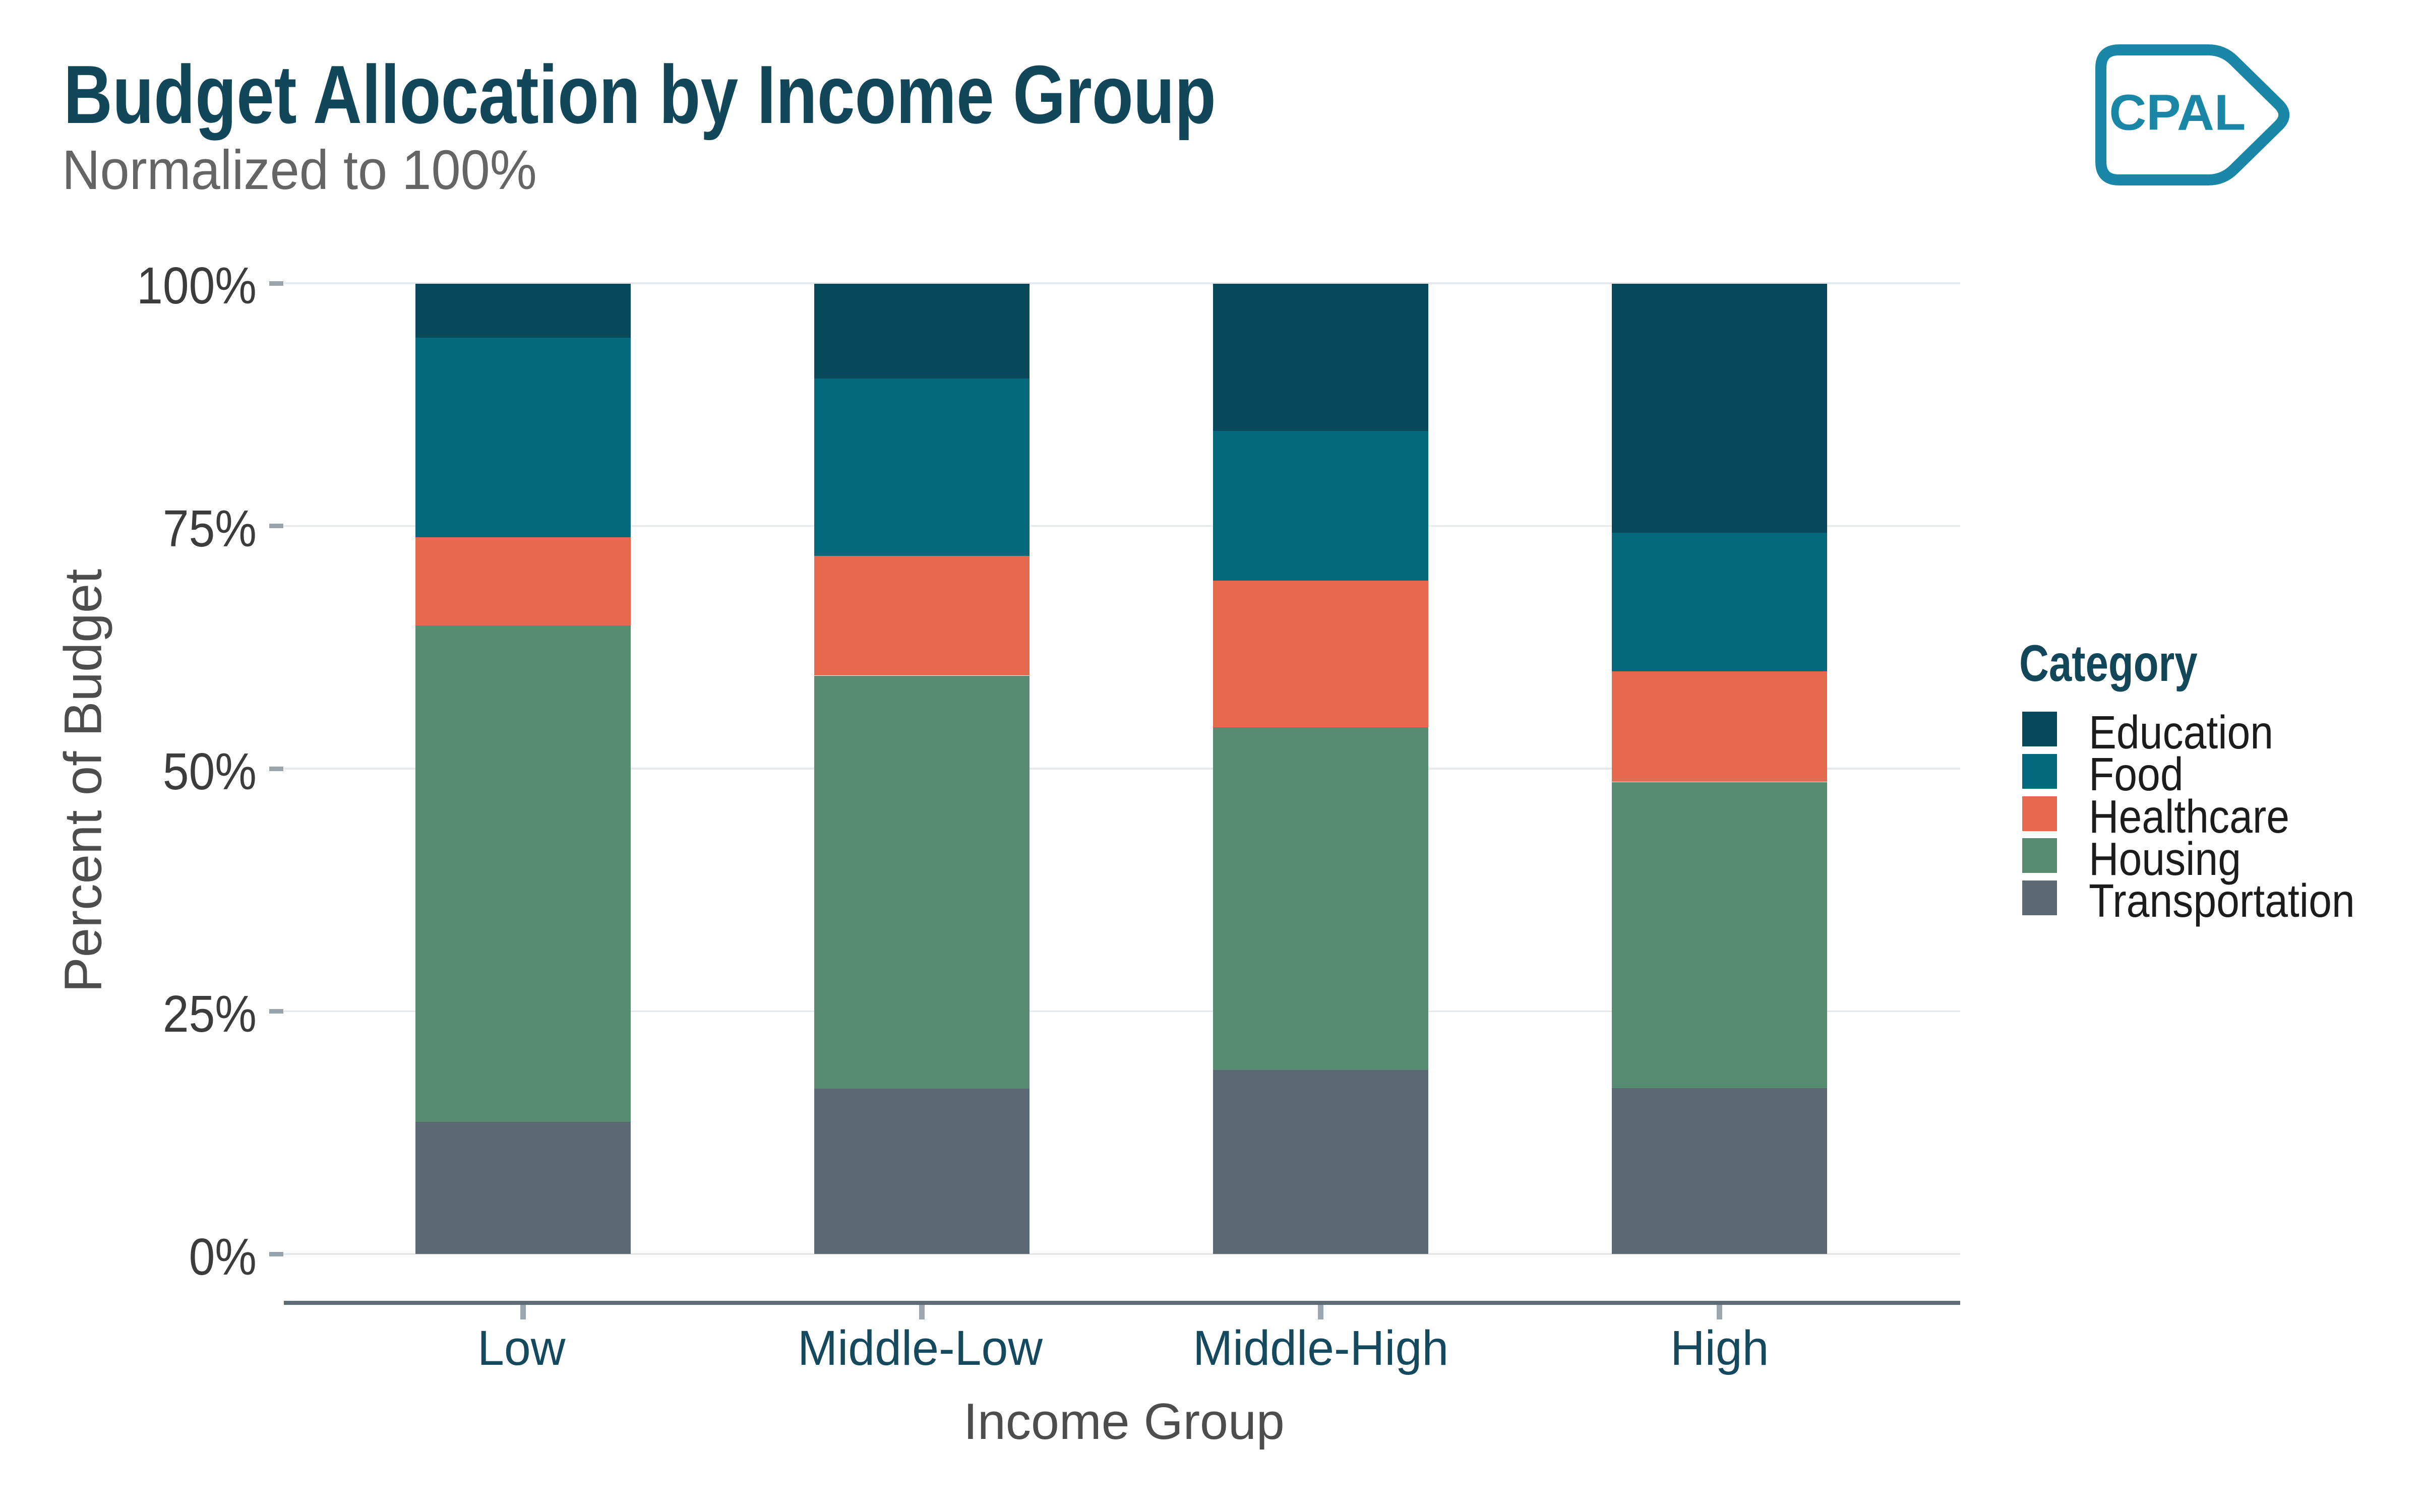 This screenshot has height=1512, width=2420. Describe the element at coordinates (2177, 113) in the screenshot. I see `svg-text: CPAL` at that location.